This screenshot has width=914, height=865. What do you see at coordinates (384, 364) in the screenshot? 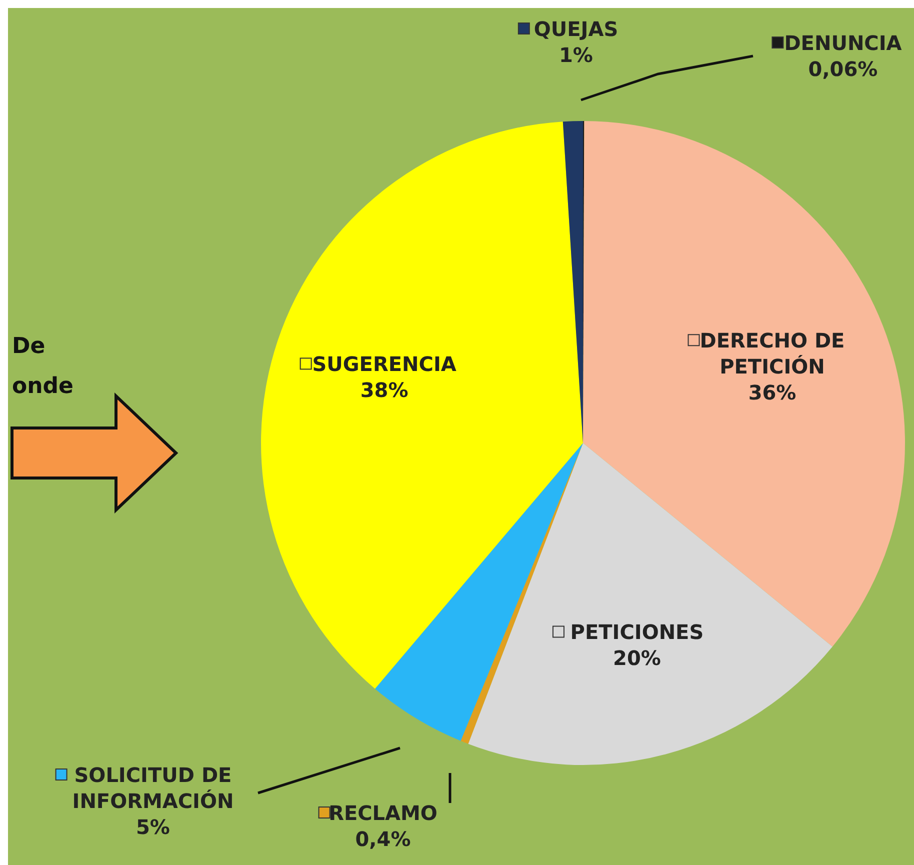
I see `legend-label: SUGERENCIA` at bounding box center [384, 364].